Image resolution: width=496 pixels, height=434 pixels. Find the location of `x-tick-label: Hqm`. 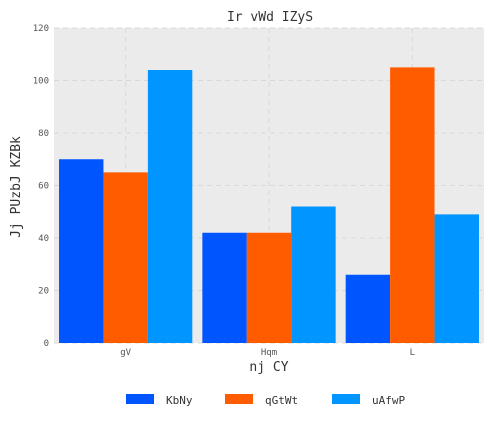

x-tick-label: Hqm is located at coordinates (269, 353).